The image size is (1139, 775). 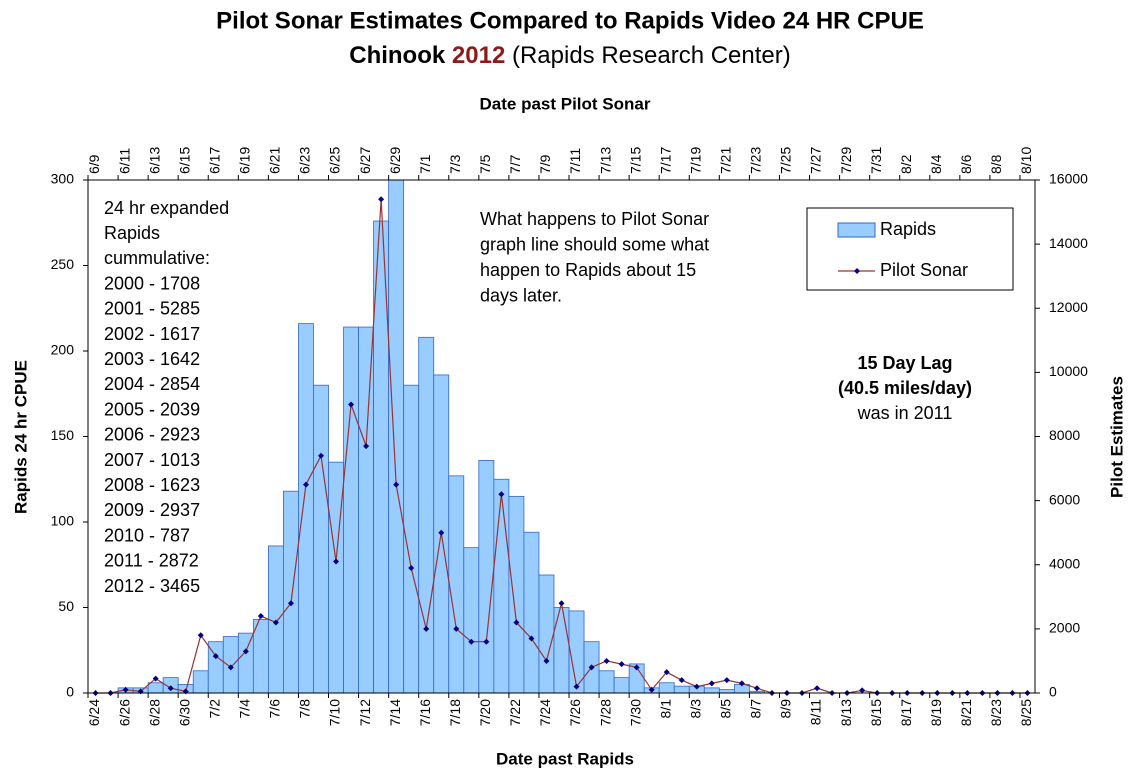 What do you see at coordinates (425, 712) in the screenshot?
I see `x-tick-label: 7/16` at bounding box center [425, 712].